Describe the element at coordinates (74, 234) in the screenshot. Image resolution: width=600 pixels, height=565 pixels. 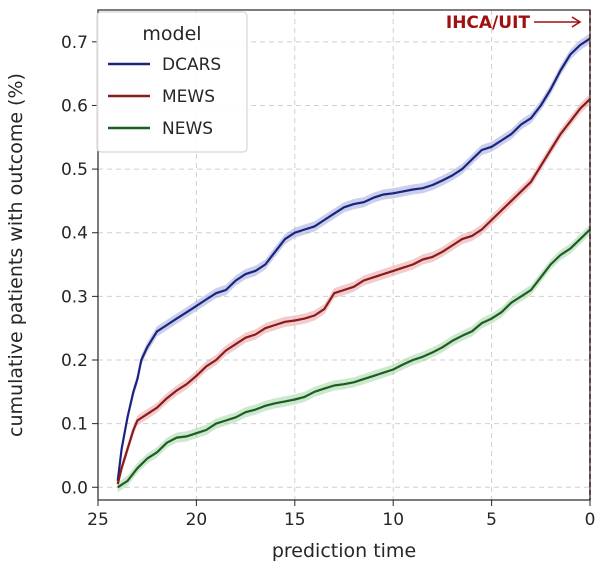
I see `y-tick-label: 0.4` at that location.